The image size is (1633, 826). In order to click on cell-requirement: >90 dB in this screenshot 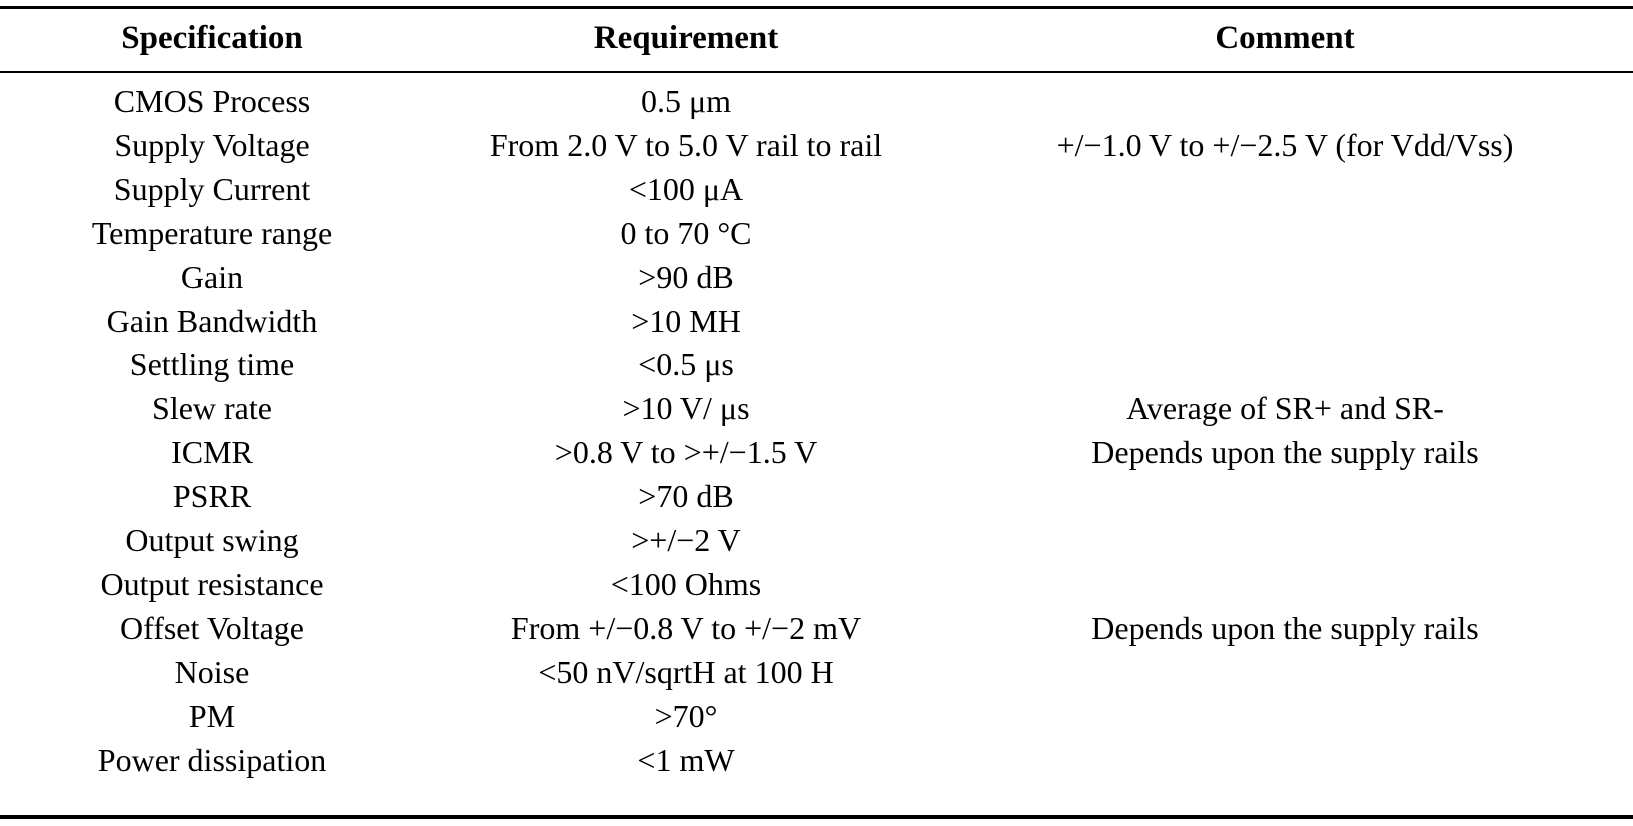, I will do `click(686, 276)`.